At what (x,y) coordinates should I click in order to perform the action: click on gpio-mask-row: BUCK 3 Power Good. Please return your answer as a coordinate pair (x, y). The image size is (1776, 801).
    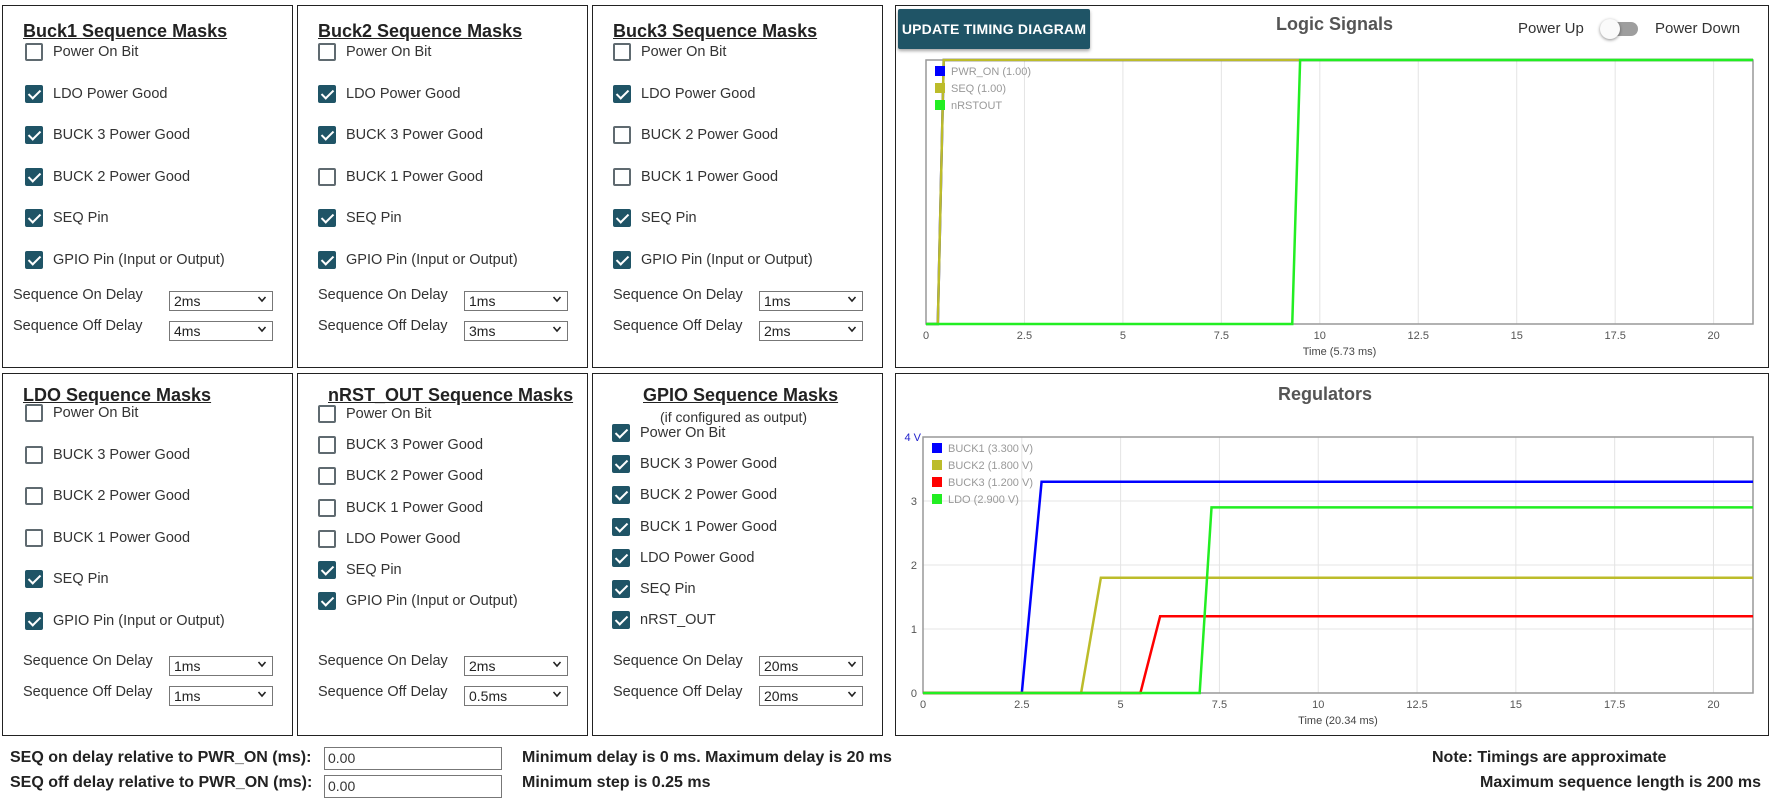
    Looking at the image, I should click on (694, 464).